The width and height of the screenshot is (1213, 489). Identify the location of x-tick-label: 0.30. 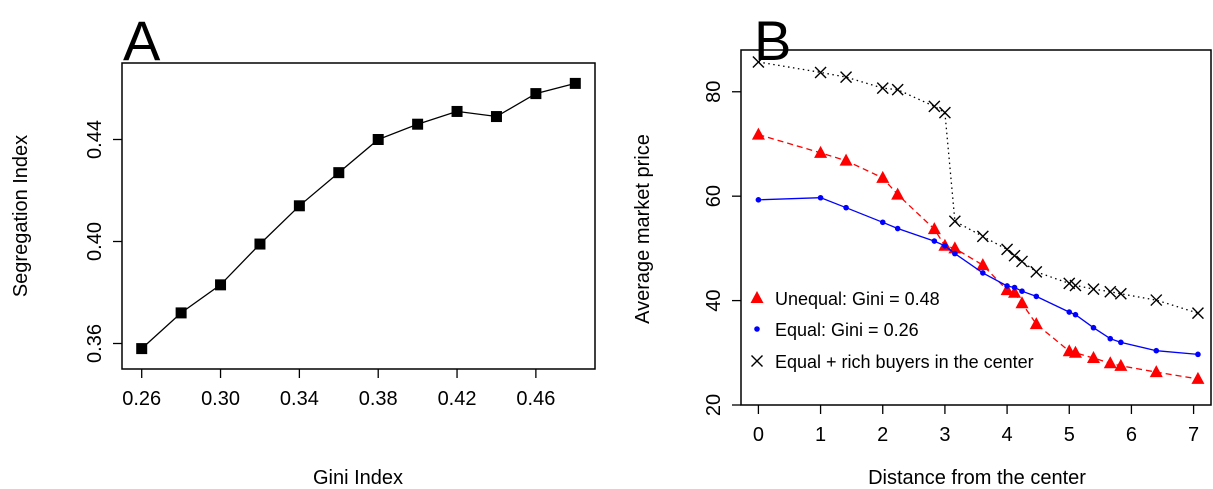
(220, 399).